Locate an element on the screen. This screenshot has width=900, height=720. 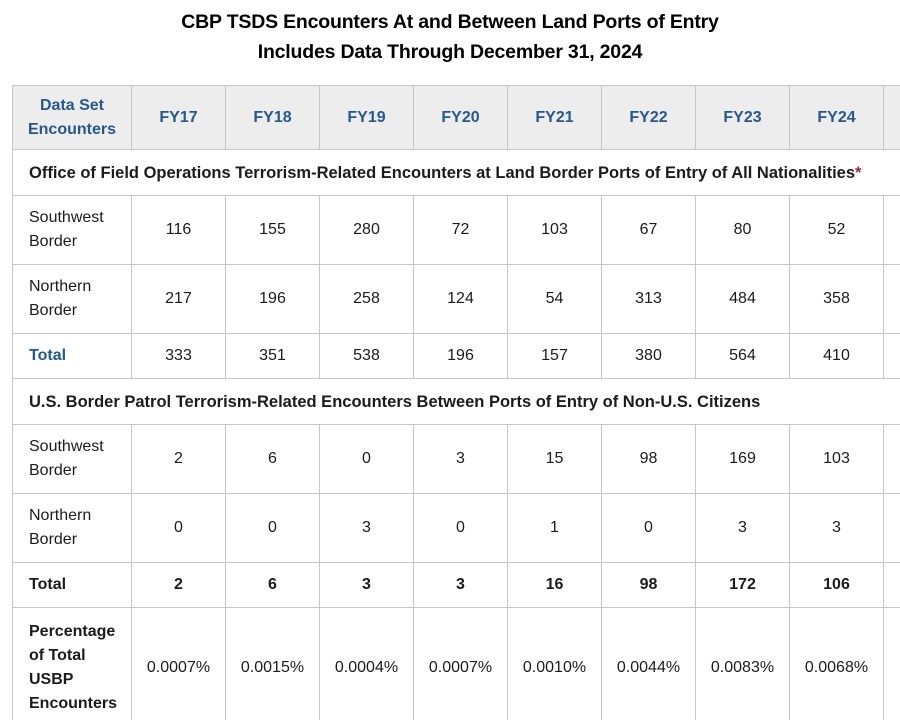
value-cell: 67 is located at coordinates (648, 230).